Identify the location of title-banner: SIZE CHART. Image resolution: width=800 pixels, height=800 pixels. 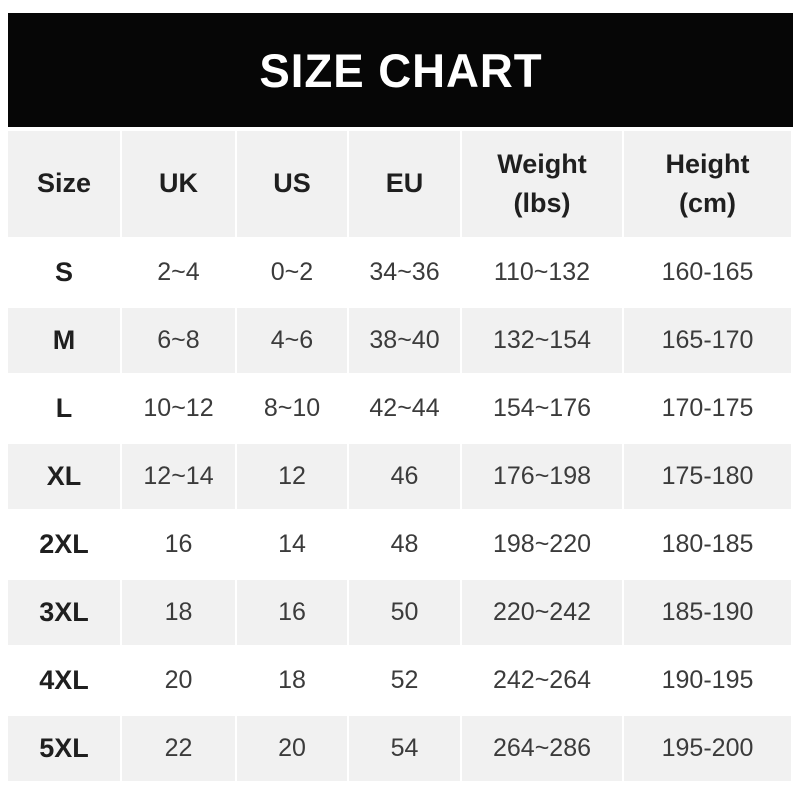
(400, 70).